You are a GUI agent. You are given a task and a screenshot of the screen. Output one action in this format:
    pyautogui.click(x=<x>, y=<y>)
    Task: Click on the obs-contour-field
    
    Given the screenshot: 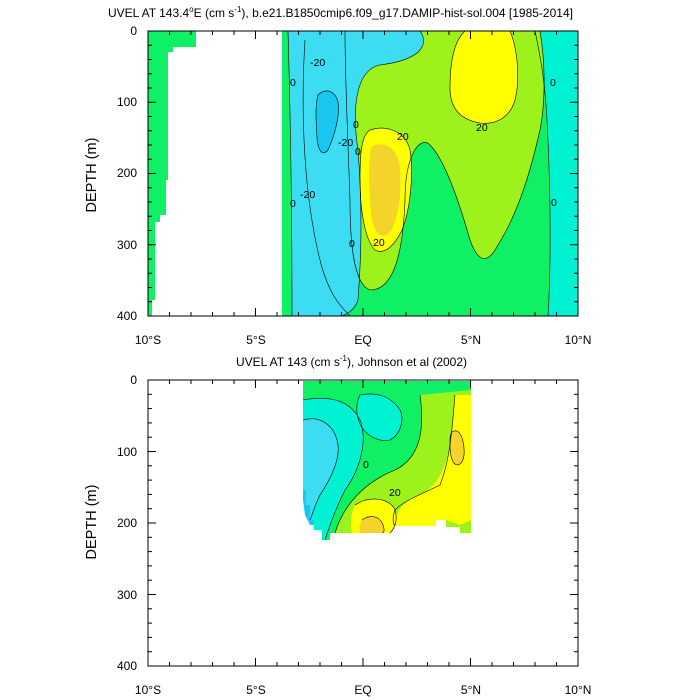 What is the action you would take?
    pyautogui.click(x=386, y=461)
    